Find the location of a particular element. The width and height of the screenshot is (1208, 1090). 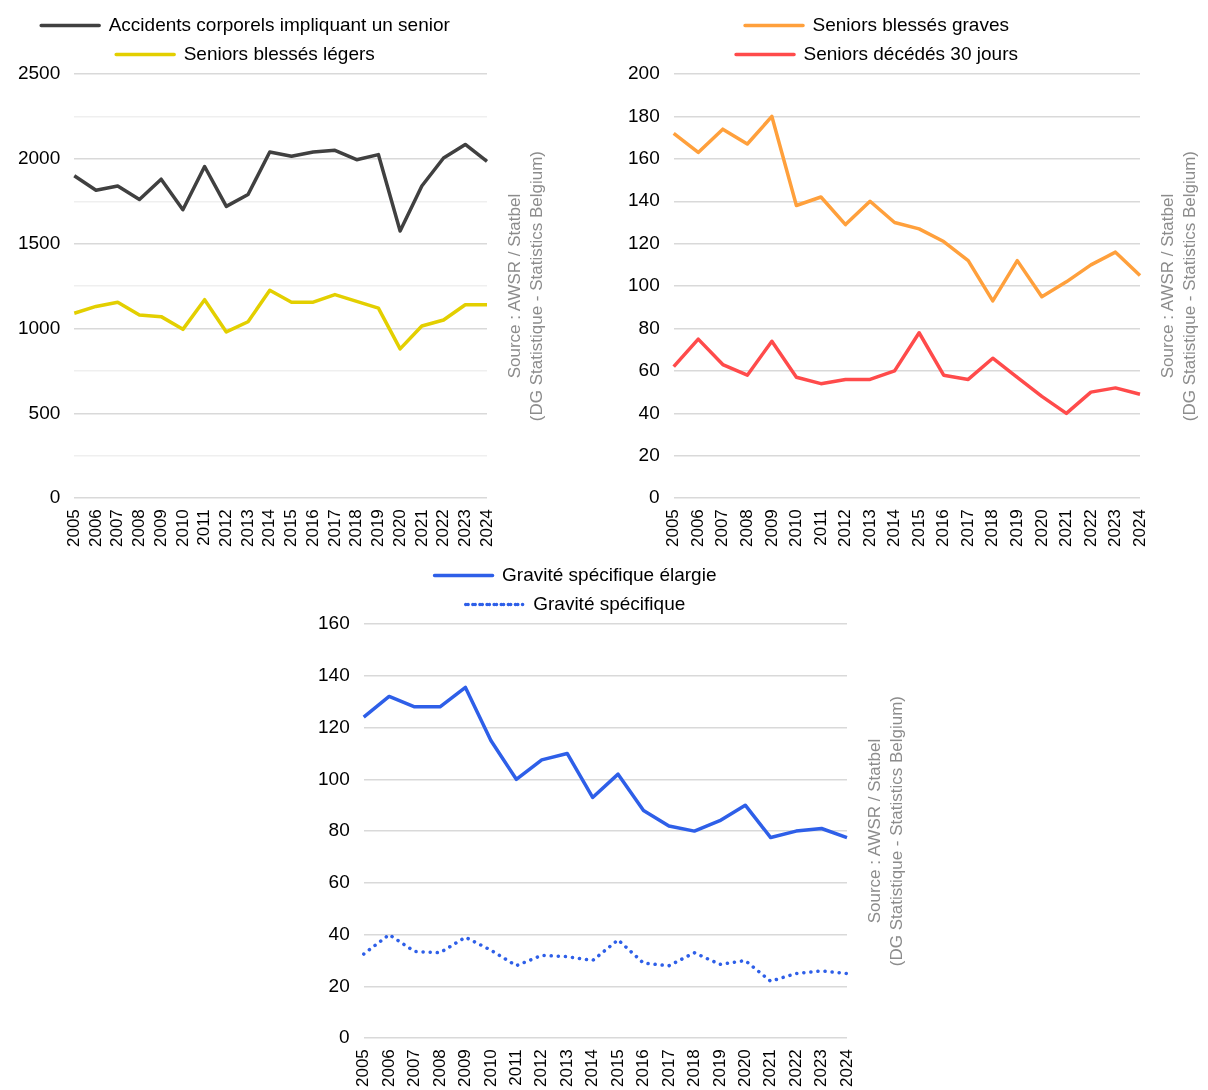

y-tick-label: 2500 is located at coordinates (39, 73).